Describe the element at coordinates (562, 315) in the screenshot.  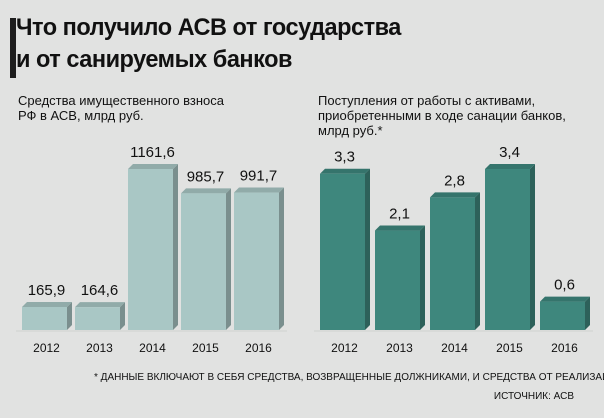
I see `right-bar-2016` at that location.